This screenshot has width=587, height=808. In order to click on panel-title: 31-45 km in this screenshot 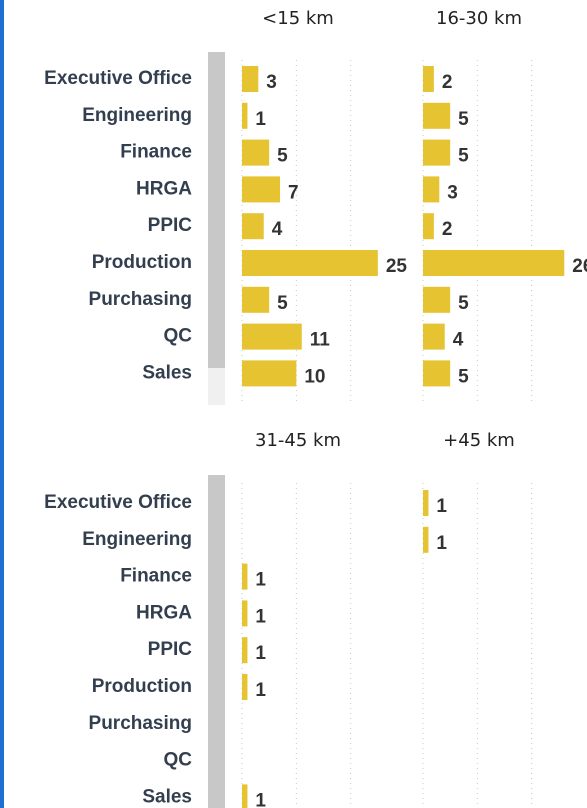, I will do `click(298, 440)`.